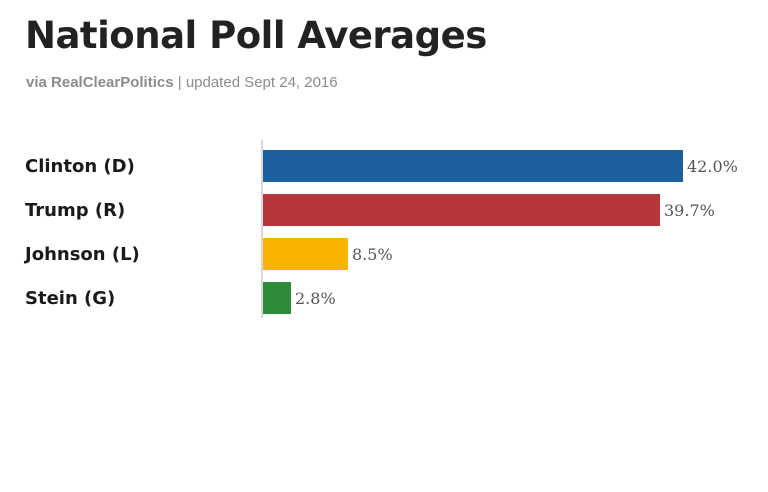  I want to click on value-label: 8.5%, so click(372, 254).